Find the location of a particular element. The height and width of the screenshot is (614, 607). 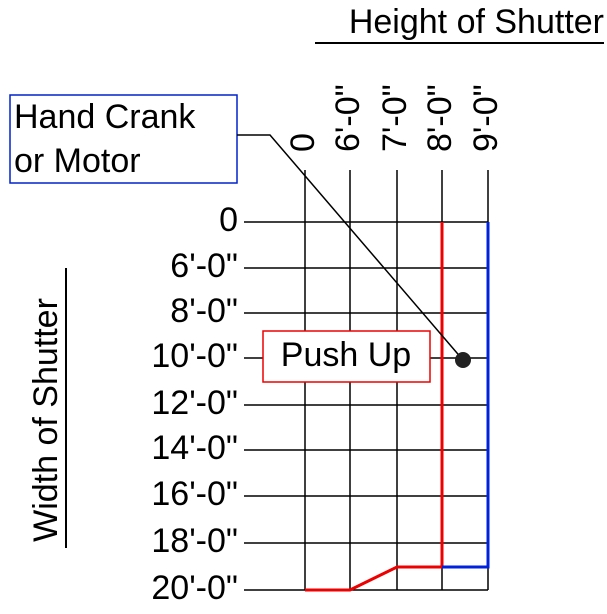

push-up-label: Push Up is located at coordinates (346, 355).